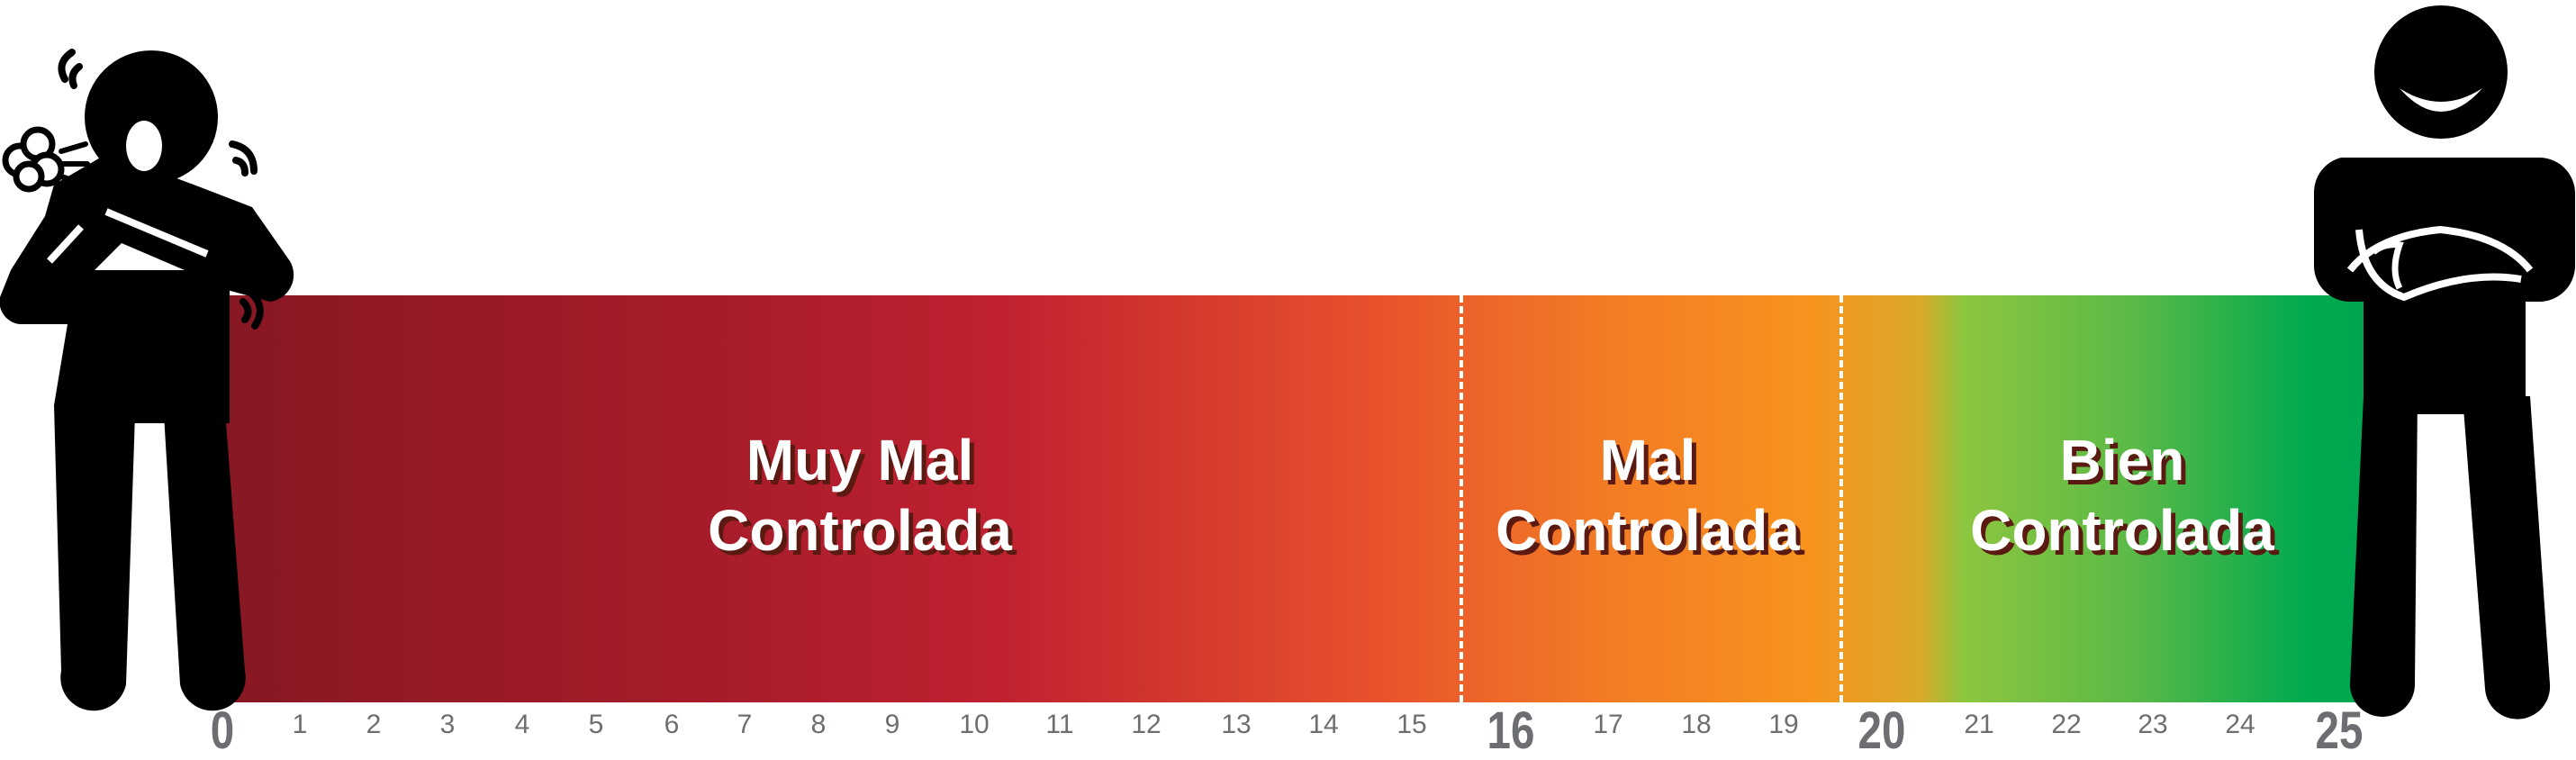 The height and width of the screenshot is (760, 2576). Describe the element at coordinates (1647, 460) in the screenshot. I see `zone-label-line1: Mal` at that location.